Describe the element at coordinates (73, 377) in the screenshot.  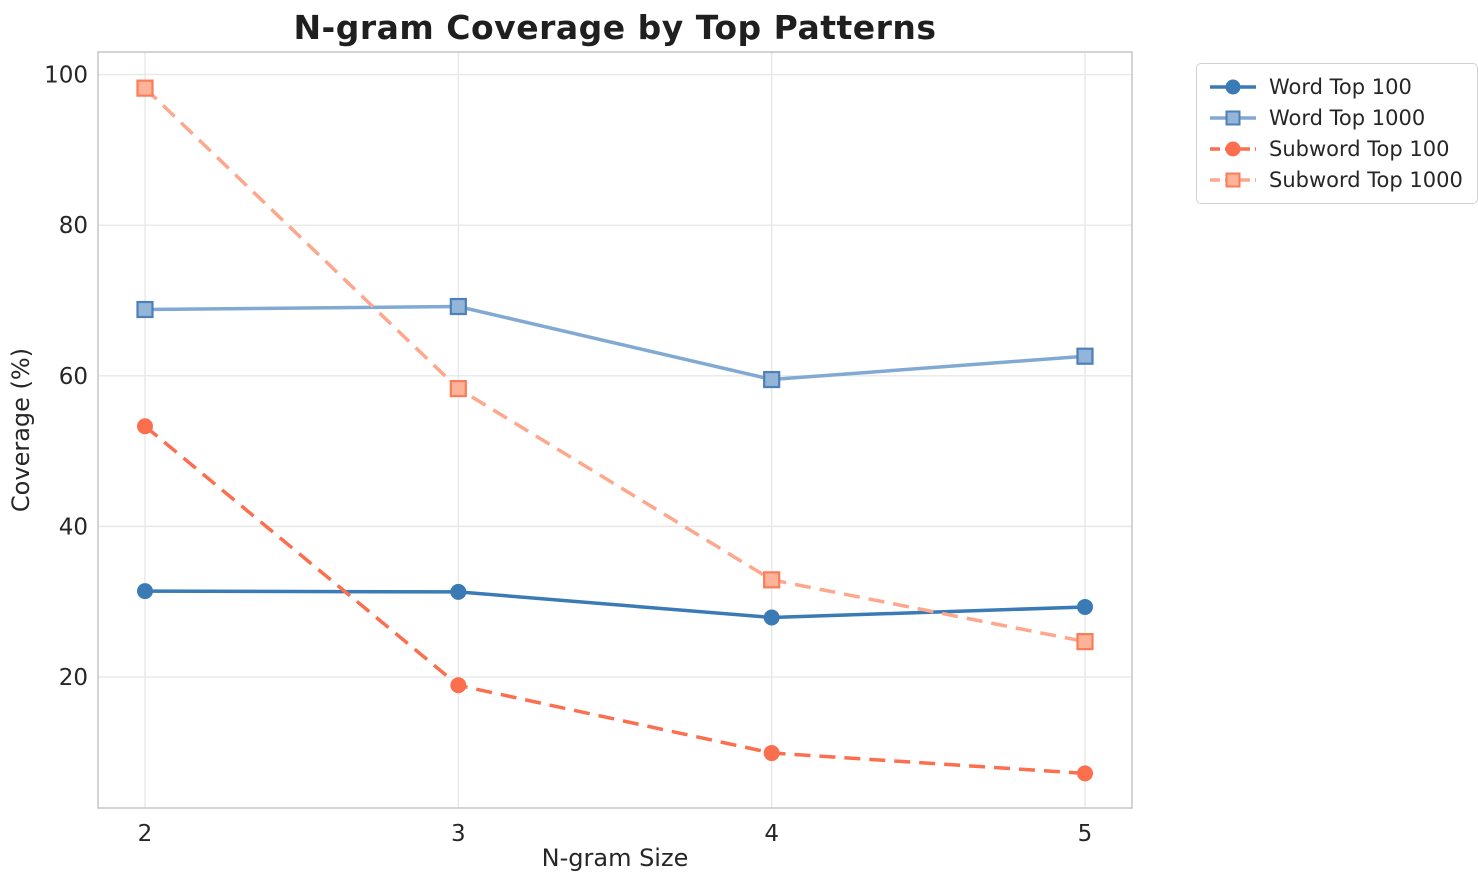
I see `y-tick-label: 60` at that location.